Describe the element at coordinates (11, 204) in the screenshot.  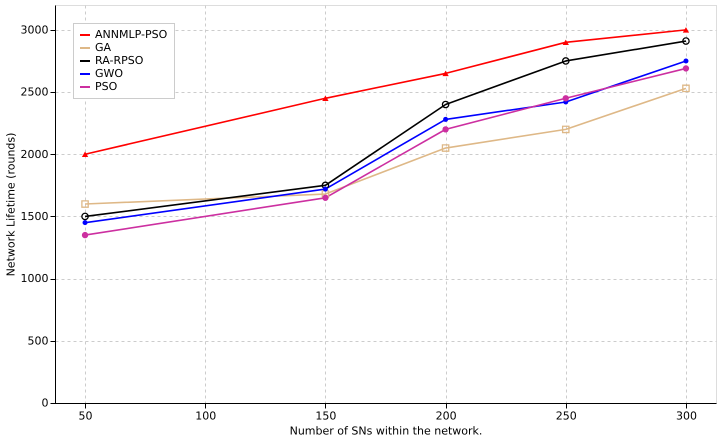
I see `y-axis-title: Network Lifetime (rounds)` at that location.